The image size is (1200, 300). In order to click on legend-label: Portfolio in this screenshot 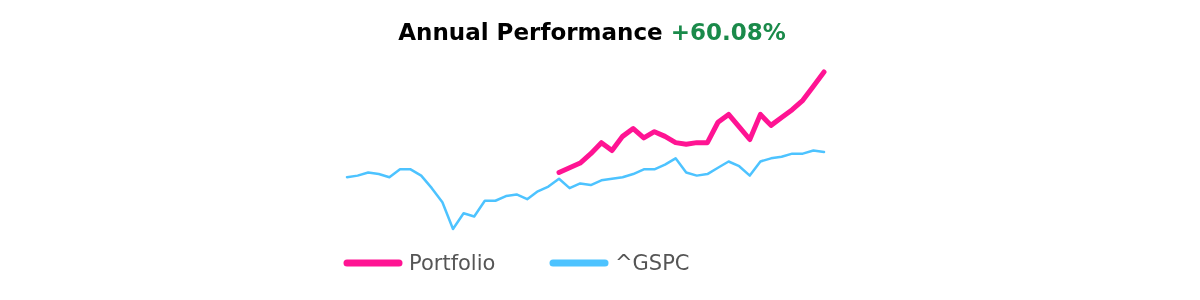, I will do `click(452, 263)`.